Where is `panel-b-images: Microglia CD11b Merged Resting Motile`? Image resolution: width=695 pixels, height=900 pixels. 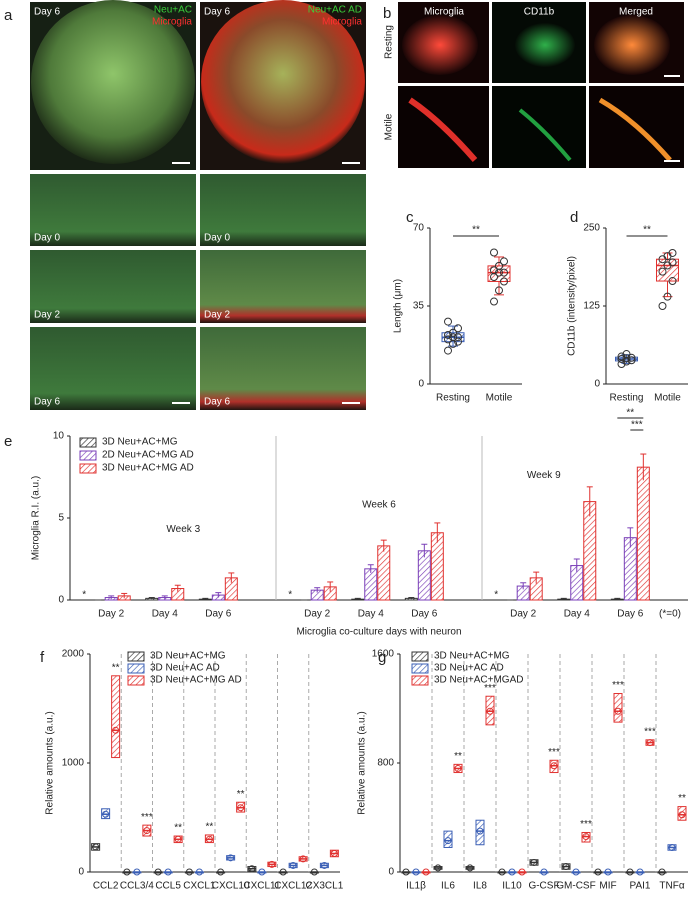 panel-b-images: Microglia CD11b Merged Resting Motile is located at coordinates (534, 85).